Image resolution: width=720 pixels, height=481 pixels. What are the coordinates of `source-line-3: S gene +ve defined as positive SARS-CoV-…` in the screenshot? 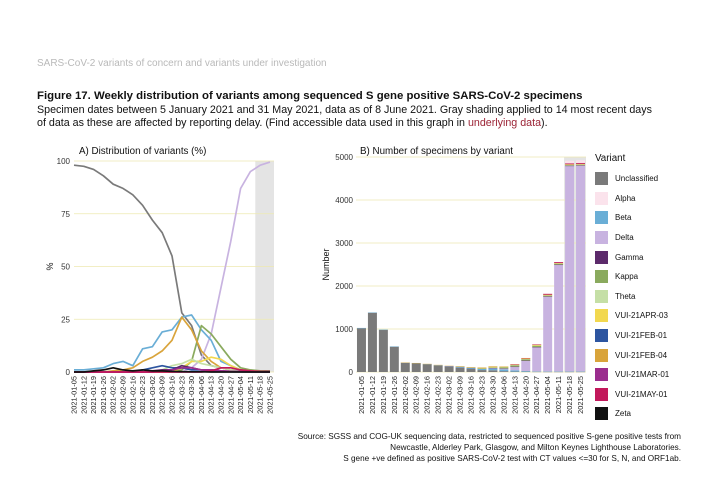 It's located at (512, 458).